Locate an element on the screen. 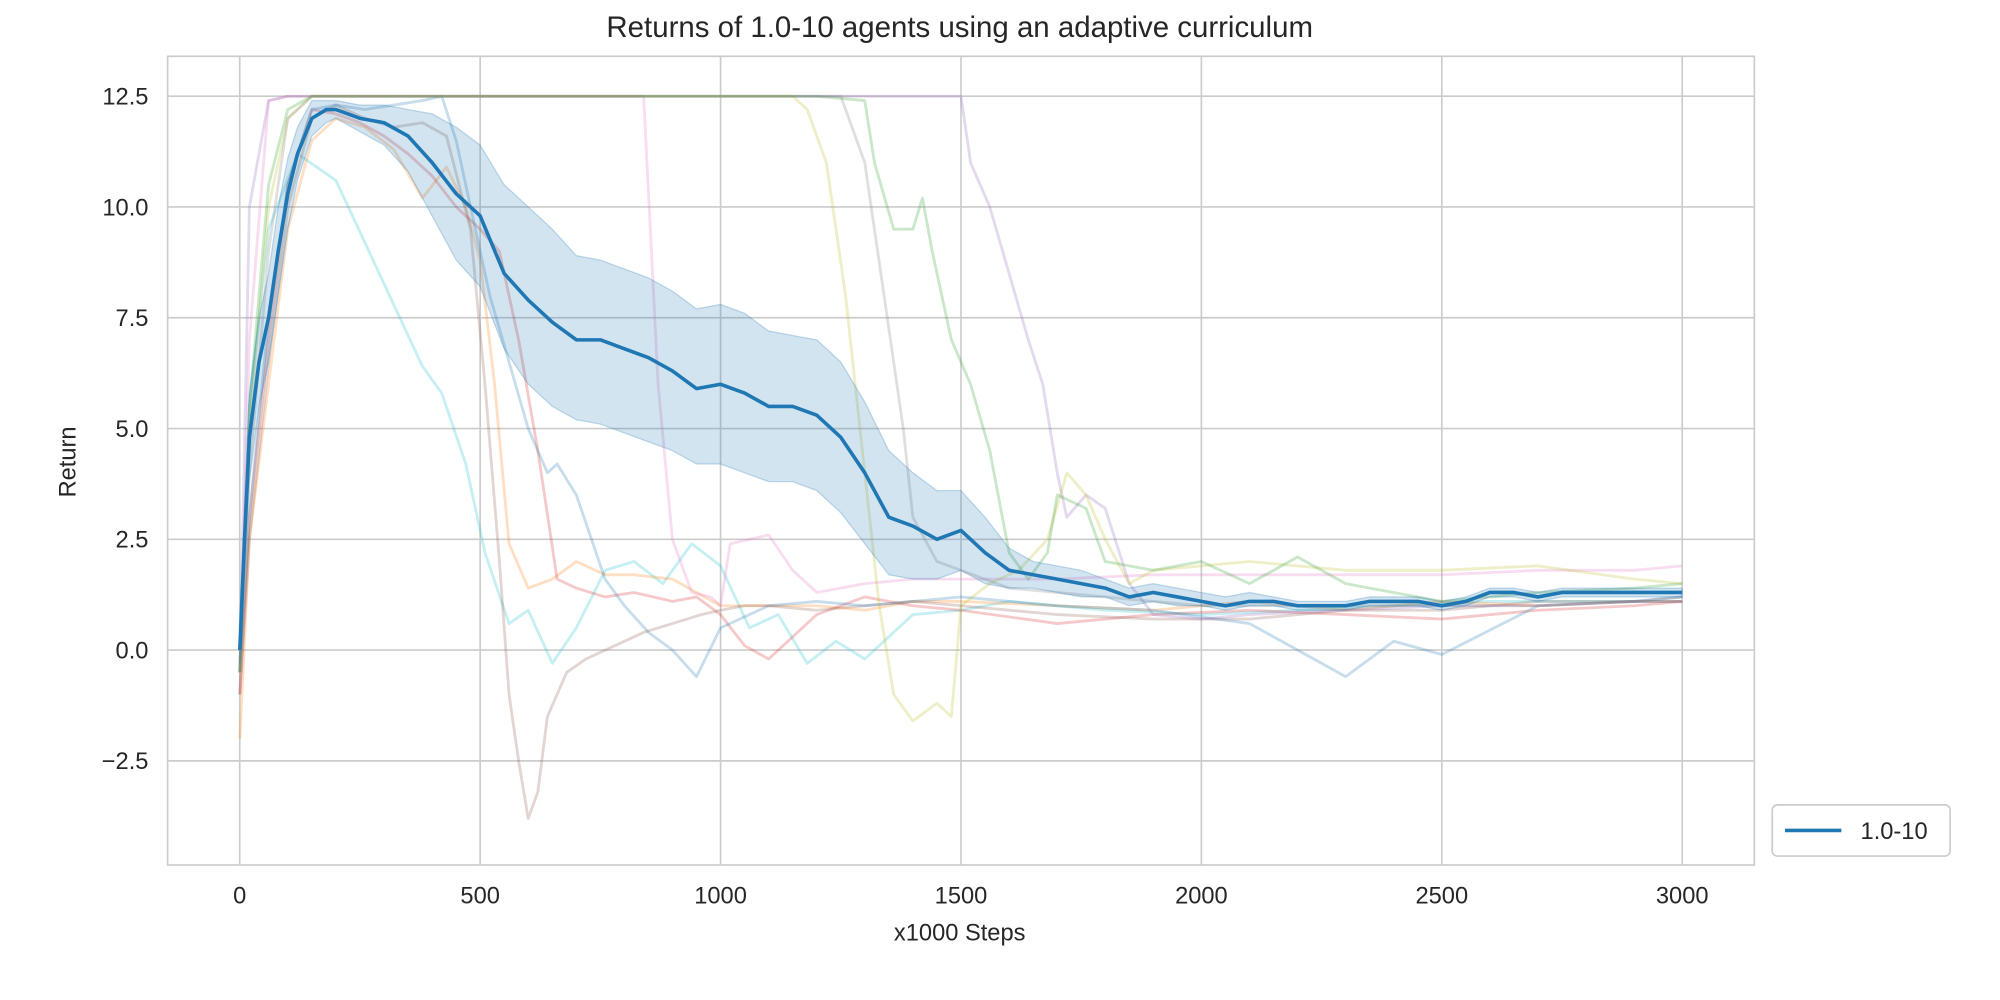 This screenshot has width=2000, height=1000. x-tick-label: 2000 is located at coordinates (1201, 896).